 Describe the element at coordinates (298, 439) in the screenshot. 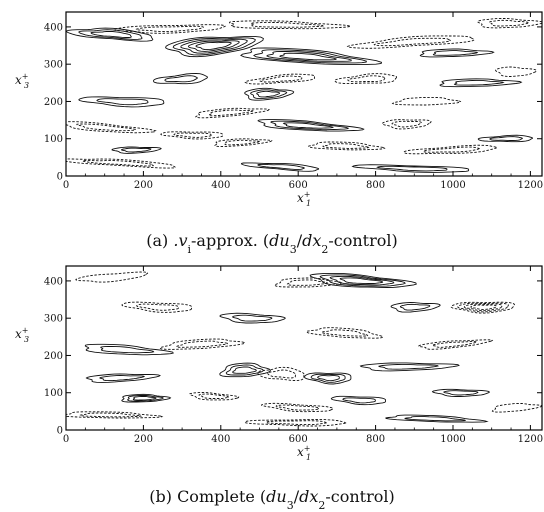

I see `x-tick-label: 600` at that location.